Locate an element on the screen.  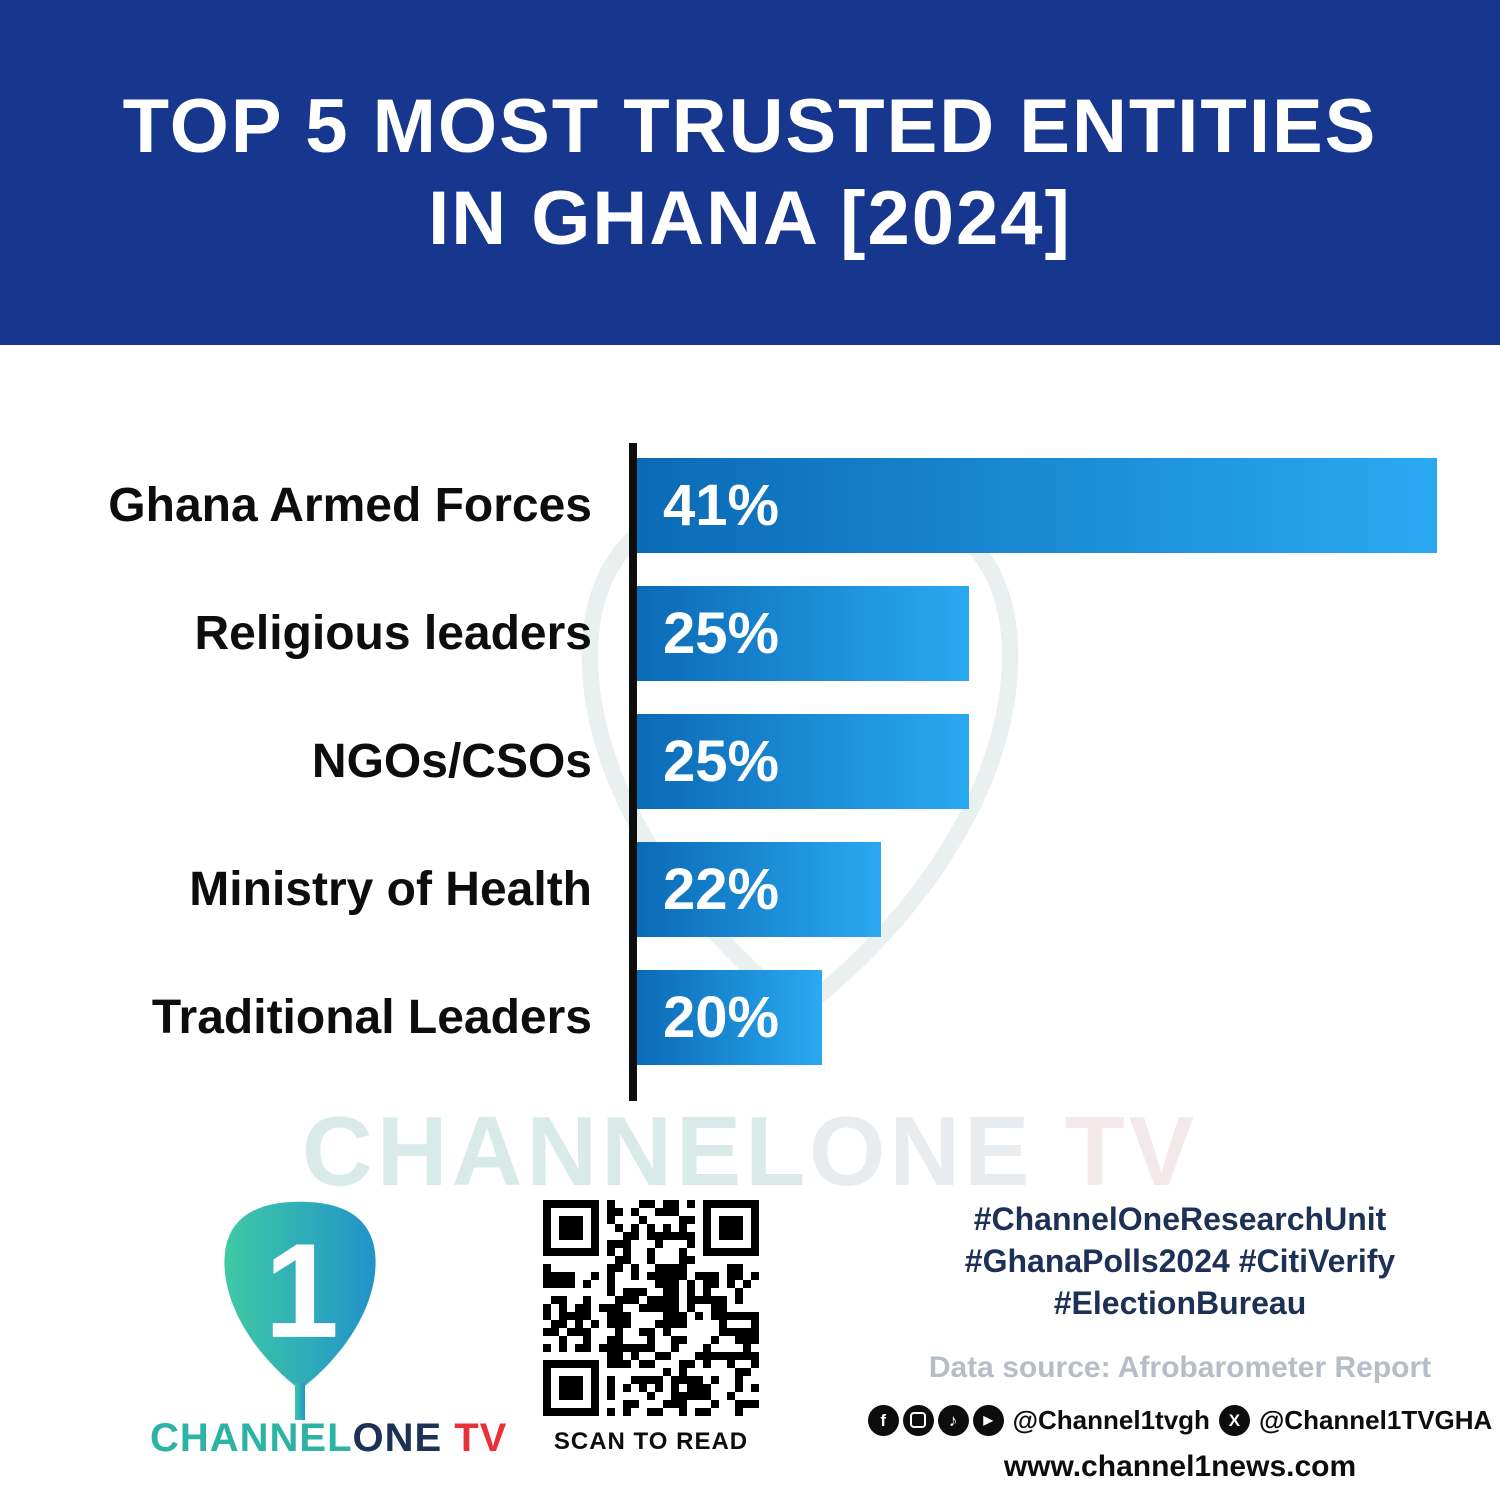
category-label: Ghana Armed Forces is located at coordinates (350, 505).